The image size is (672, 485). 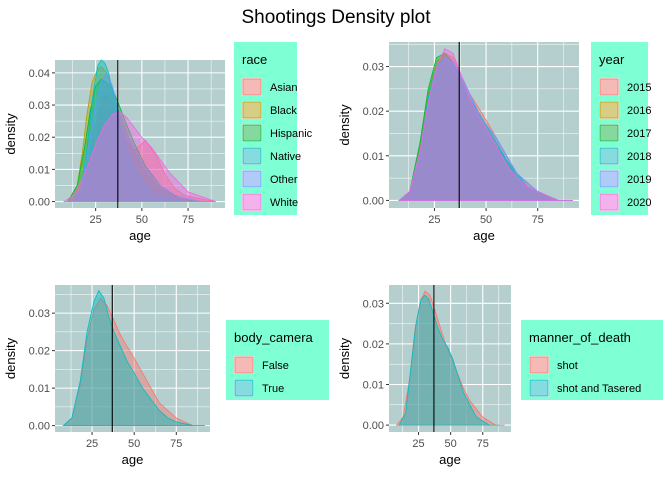 I want to click on legend-entry-label: 2017, so click(x=639, y=134).